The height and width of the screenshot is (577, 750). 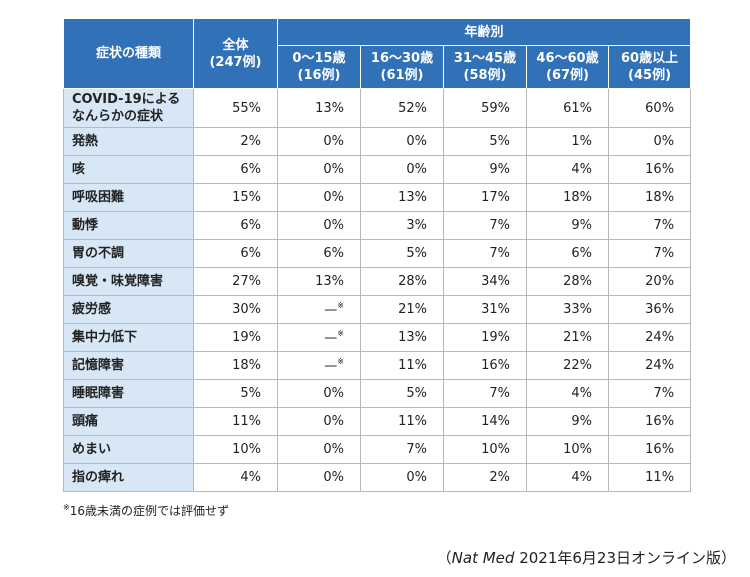 What do you see at coordinates (484, 32) in the screenshot?
I see `header-age-group: 年齢別` at bounding box center [484, 32].